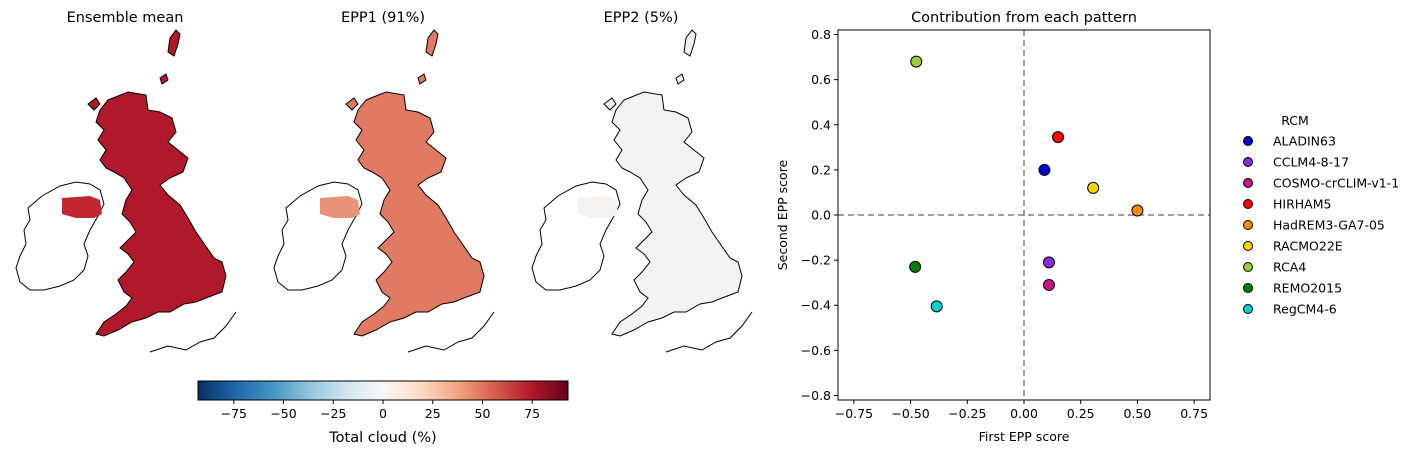 This screenshot has width=1427, height=454. Describe the element at coordinates (483, 413) in the screenshot. I see `colorbar-tick-label: 50` at that location.